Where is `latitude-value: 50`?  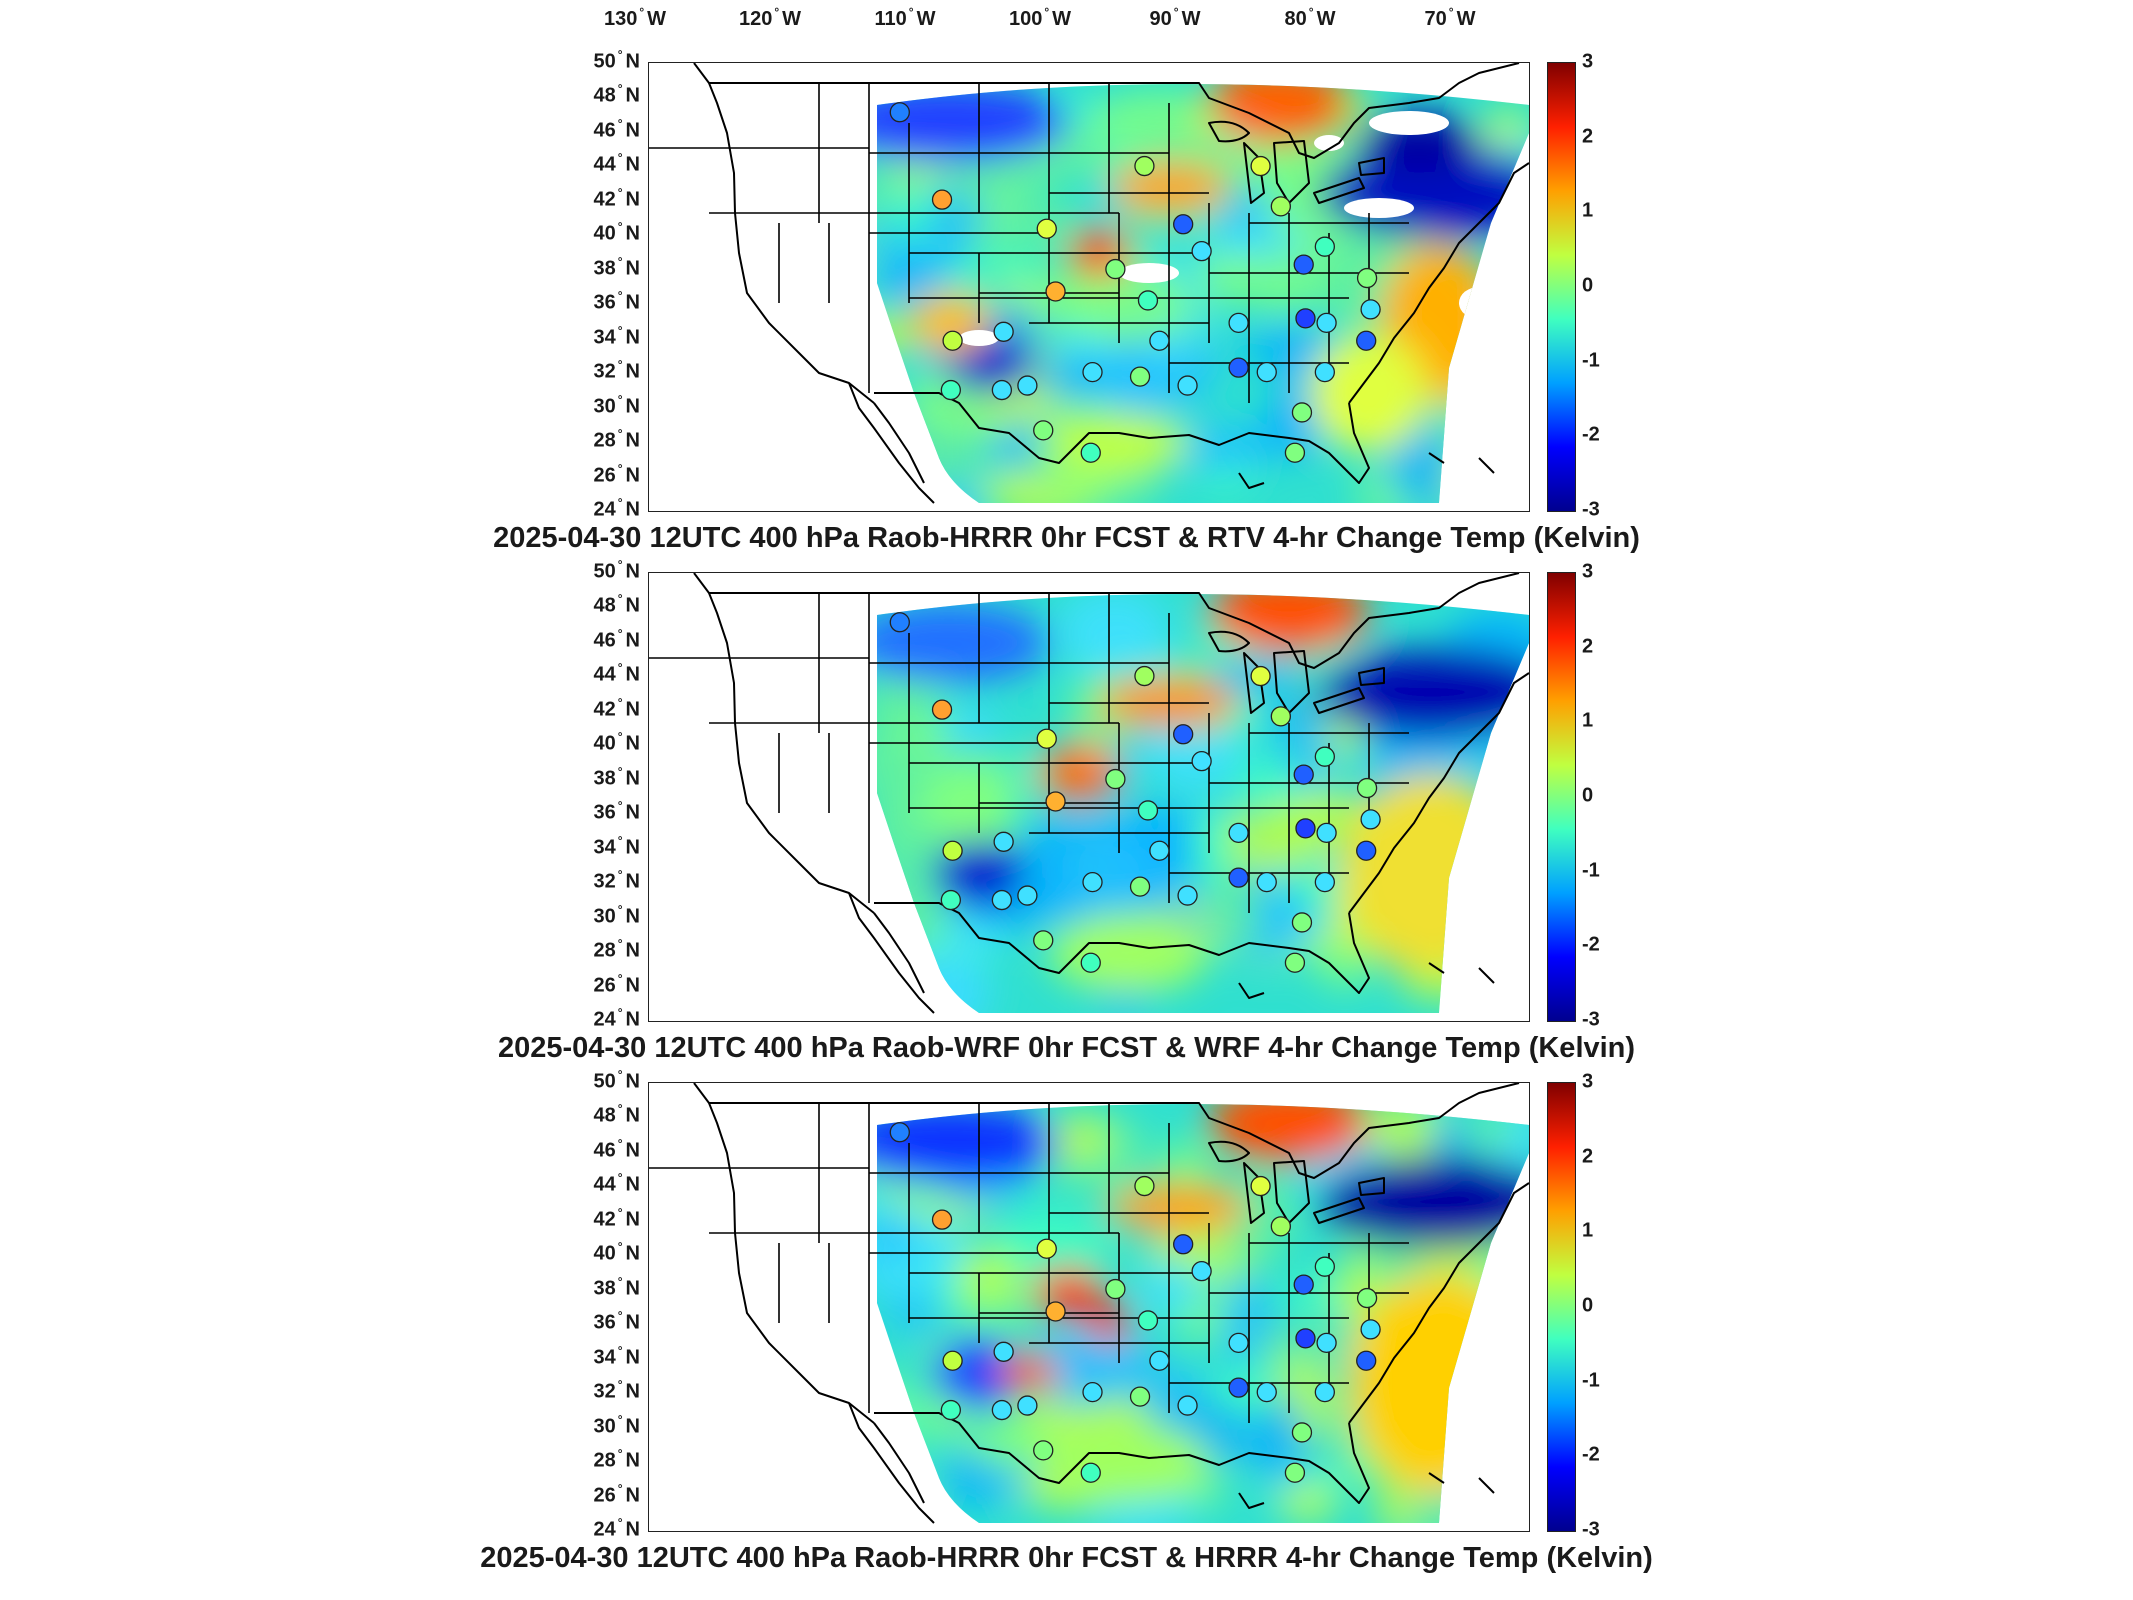 latitude-value: 50 is located at coordinates (604, 1081).